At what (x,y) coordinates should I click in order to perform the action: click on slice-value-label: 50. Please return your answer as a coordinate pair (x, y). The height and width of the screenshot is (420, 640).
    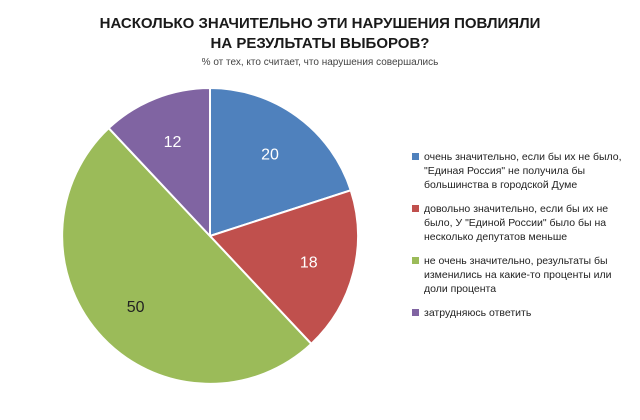
    Looking at the image, I should click on (136, 307).